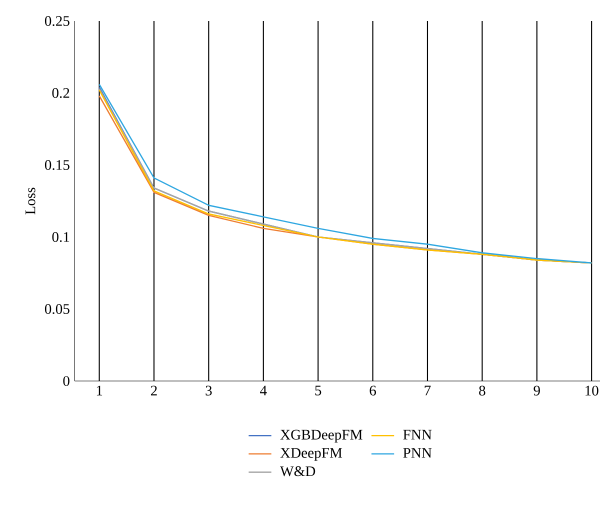 Image resolution: width=600 pixels, height=505 pixels. Describe the element at coordinates (209, 391) in the screenshot. I see `x-tick-label: 3` at that location.